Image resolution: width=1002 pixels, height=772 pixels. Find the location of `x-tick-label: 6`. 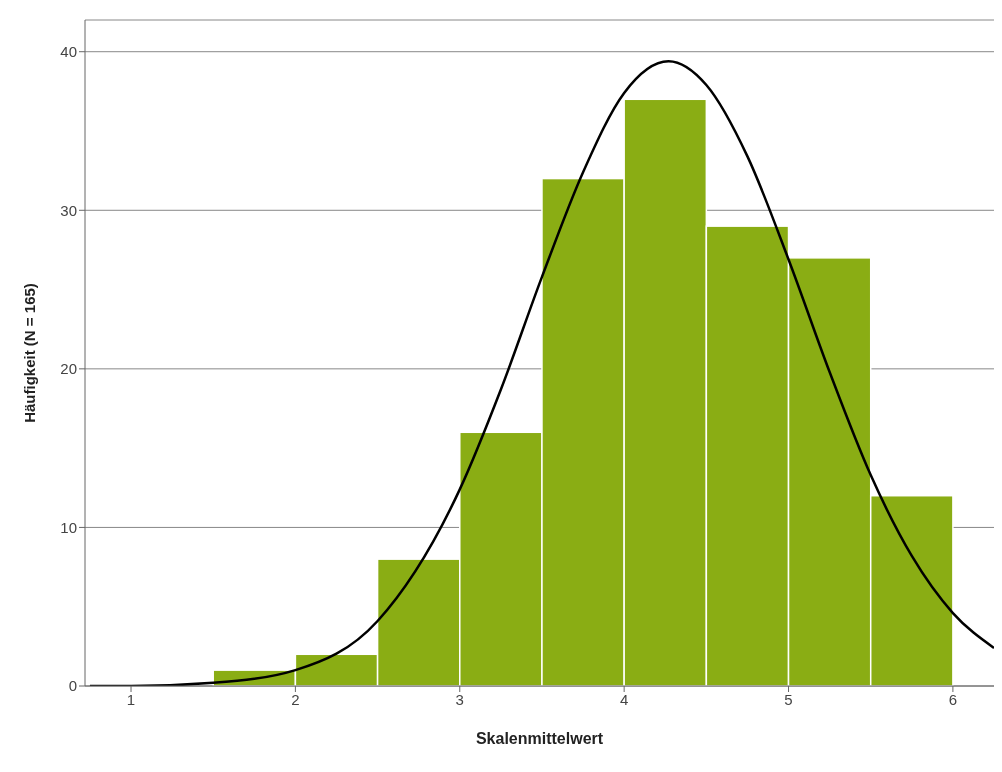

x-tick-label: 6 is located at coordinates (953, 699).